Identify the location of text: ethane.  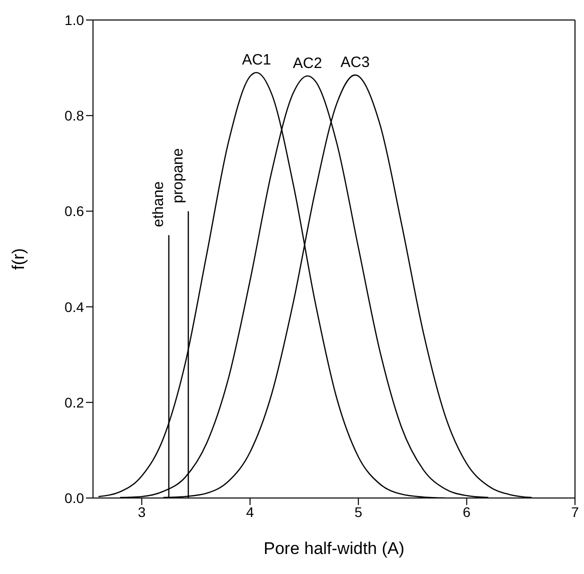
(158, 204).